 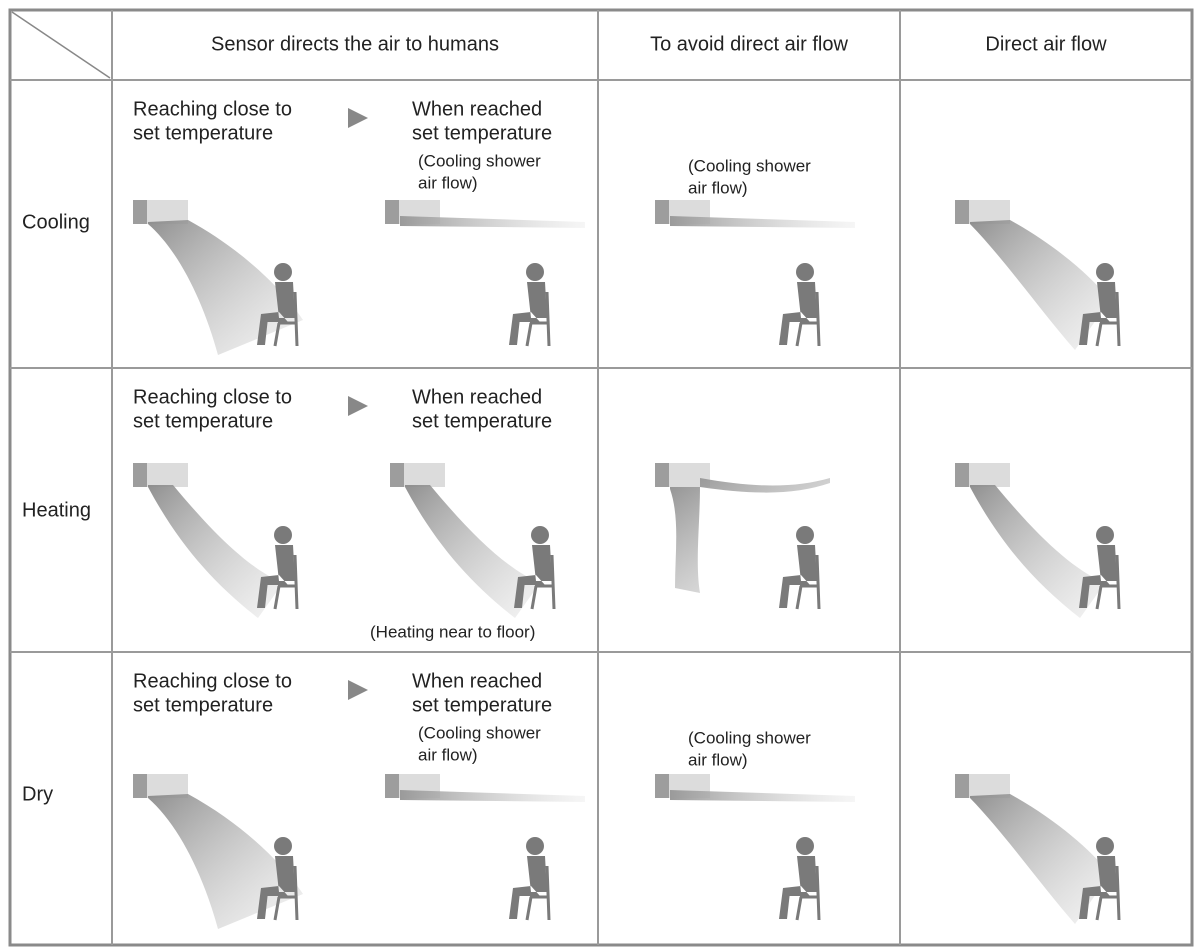 I want to click on corner-diagonal, so click(x=61, y=45).